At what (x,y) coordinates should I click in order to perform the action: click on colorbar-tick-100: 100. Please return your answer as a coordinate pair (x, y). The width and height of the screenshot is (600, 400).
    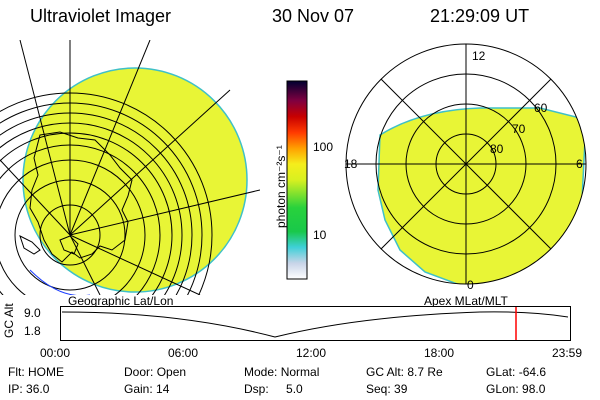
    Looking at the image, I should click on (323, 147).